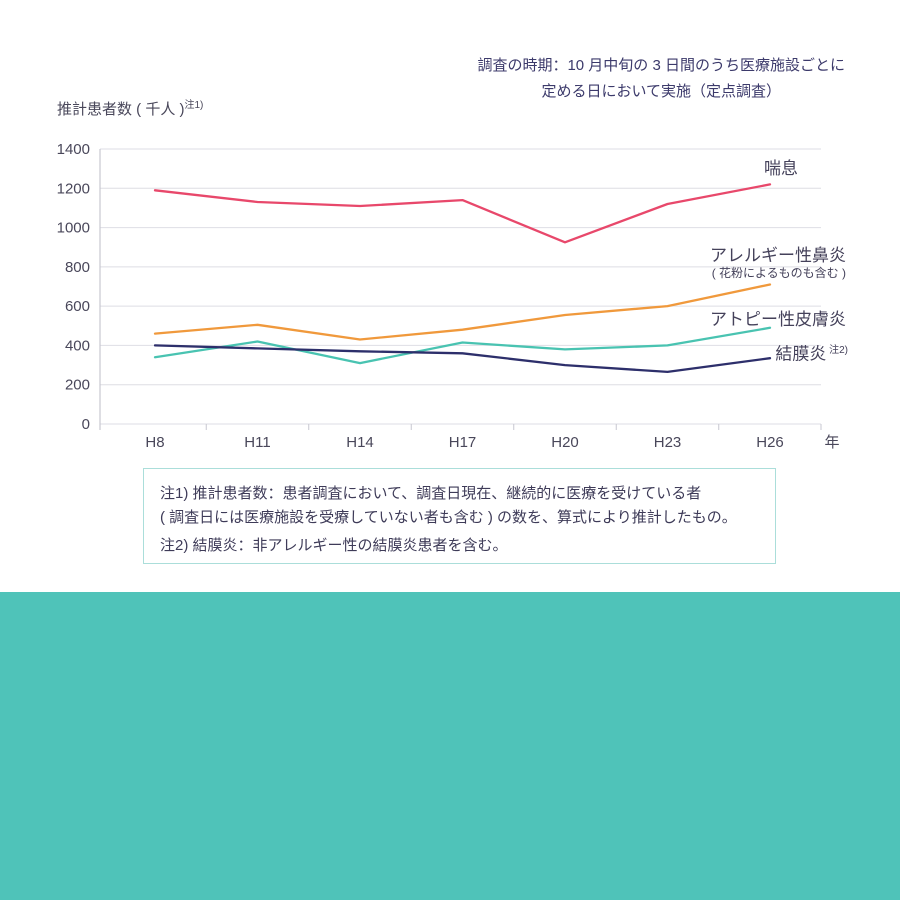 The width and height of the screenshot is (900, 900). What do you see at coordinates (334, 545) in the screenshot?
I see `note-line-3: 注2) 結膜炎：非アレルギー性の結膜炎患者を含む。` at bounding box center [334, 545].